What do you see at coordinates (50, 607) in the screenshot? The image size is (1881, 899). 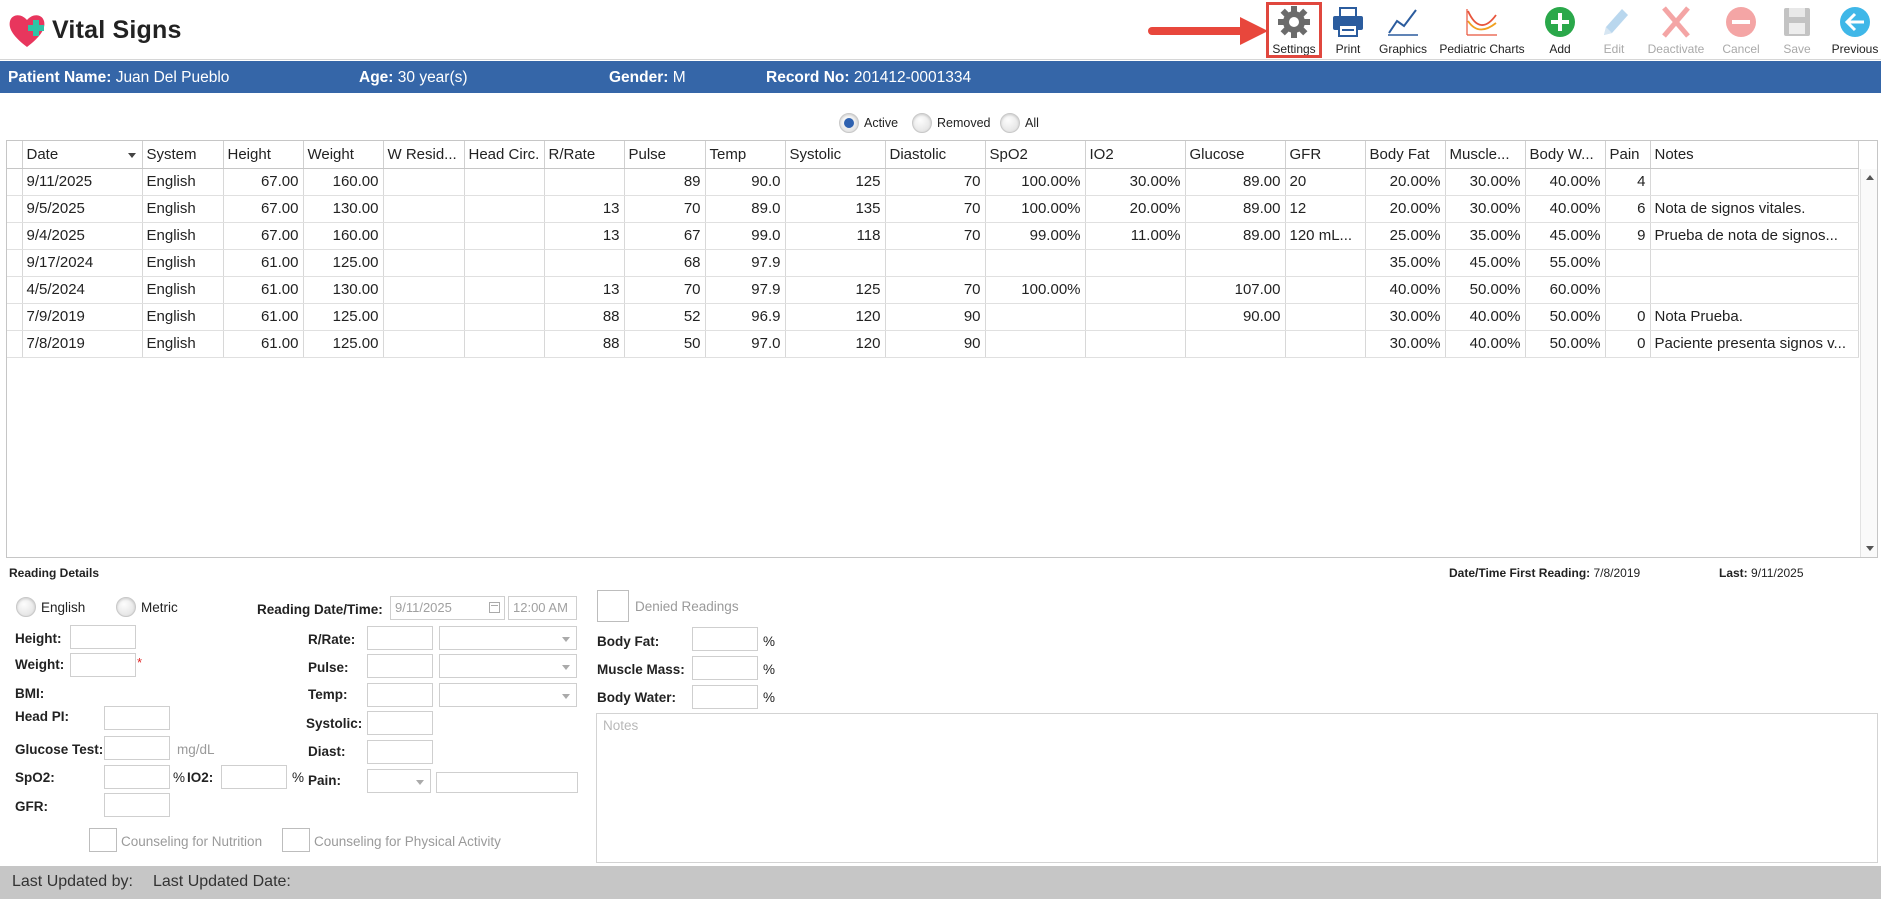 I see `system-english-radio: English` at bounding box center [50, 607].